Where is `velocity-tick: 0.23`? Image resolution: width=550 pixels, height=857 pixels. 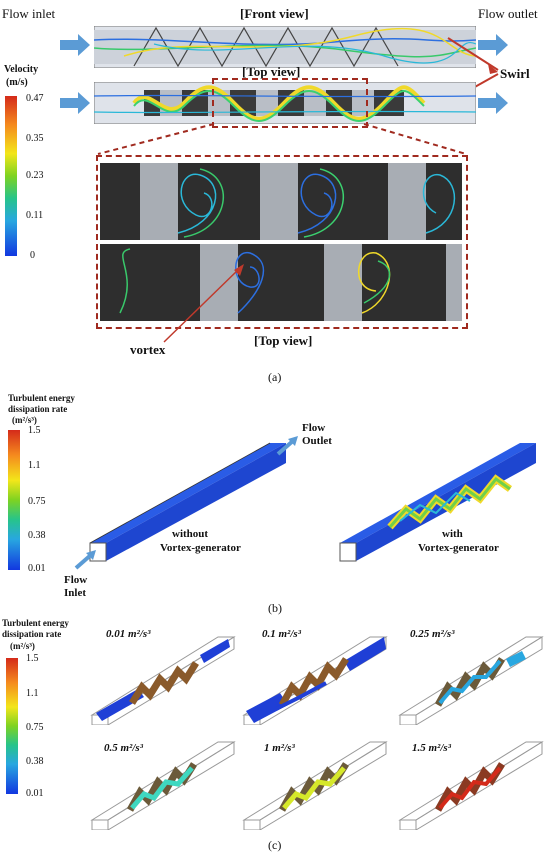 velocity-tick: 0.23 is located at coordinates (35, 175).